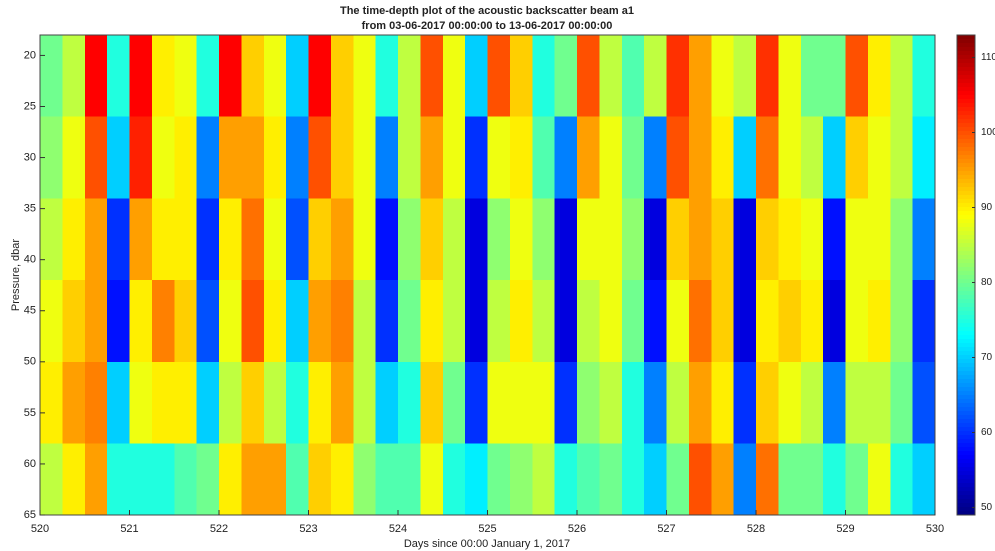 Image resolution: width=995 pixels, height=551 pixels. What do you see at coordinates (935, 529) in the screenshot?
I see `x-tick-label: 530` at bounding box center [935, 529].